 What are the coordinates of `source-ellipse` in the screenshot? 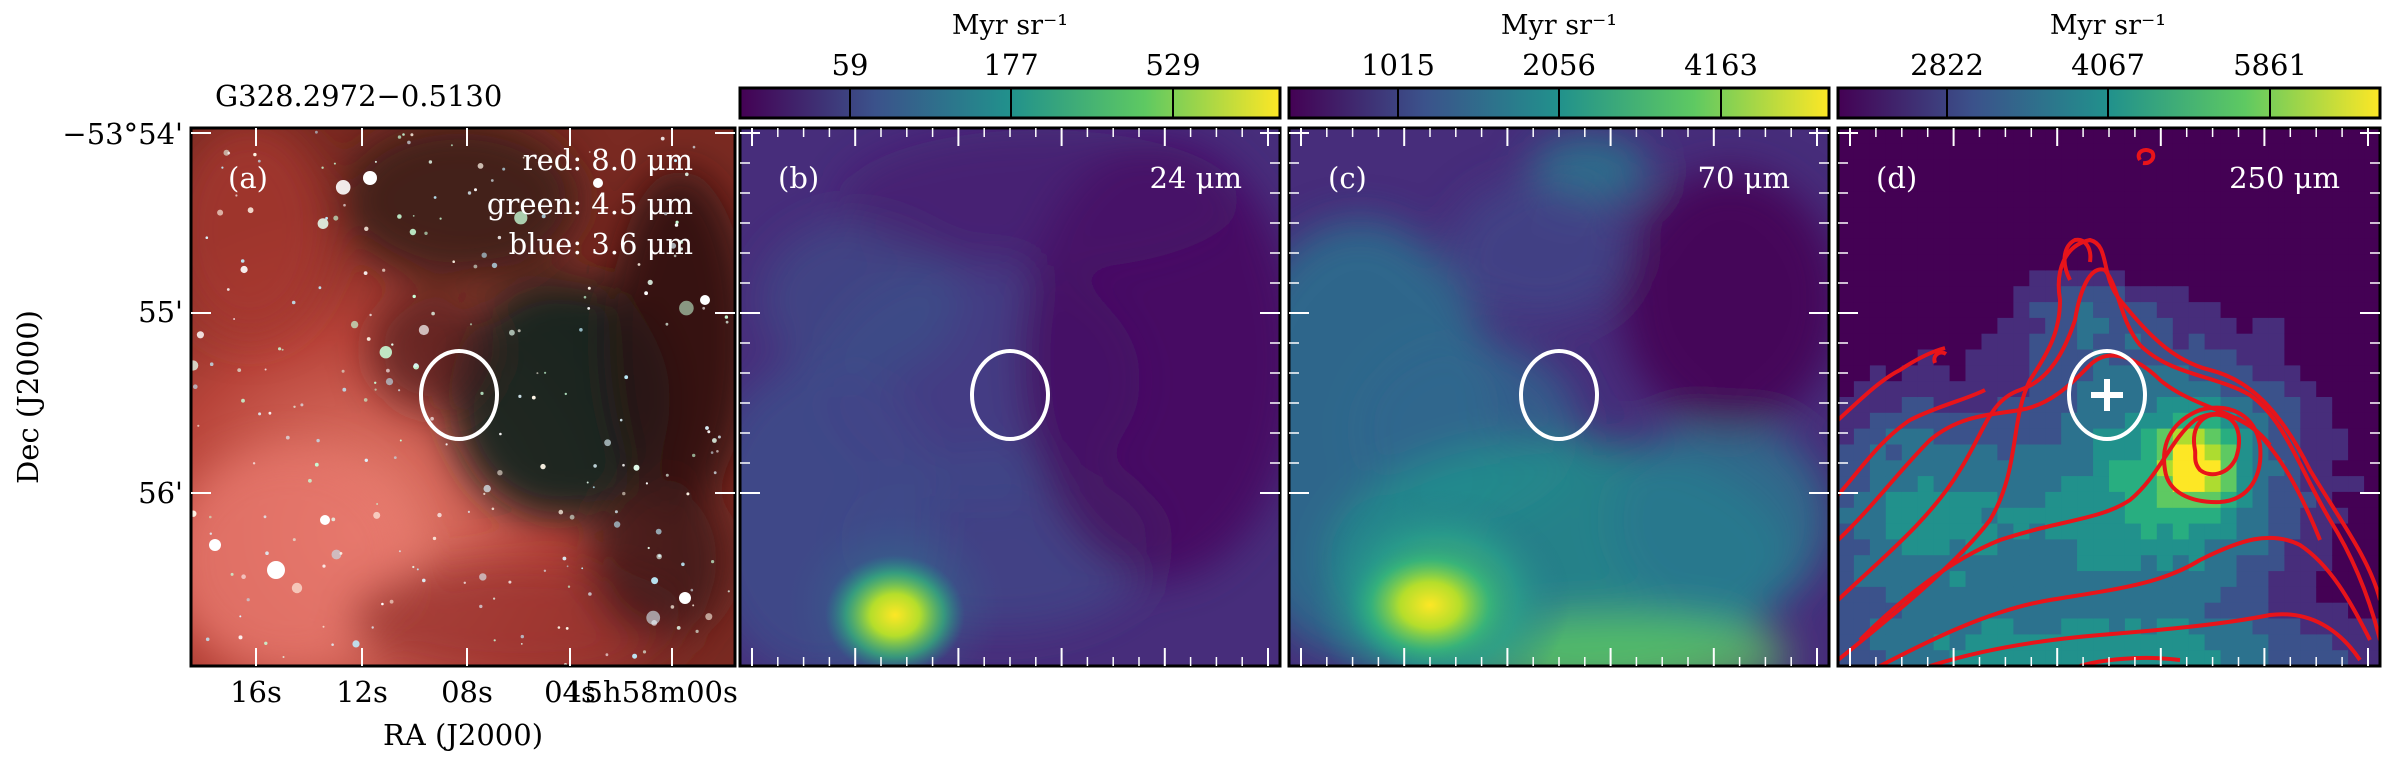 It's located at (2107, 395).